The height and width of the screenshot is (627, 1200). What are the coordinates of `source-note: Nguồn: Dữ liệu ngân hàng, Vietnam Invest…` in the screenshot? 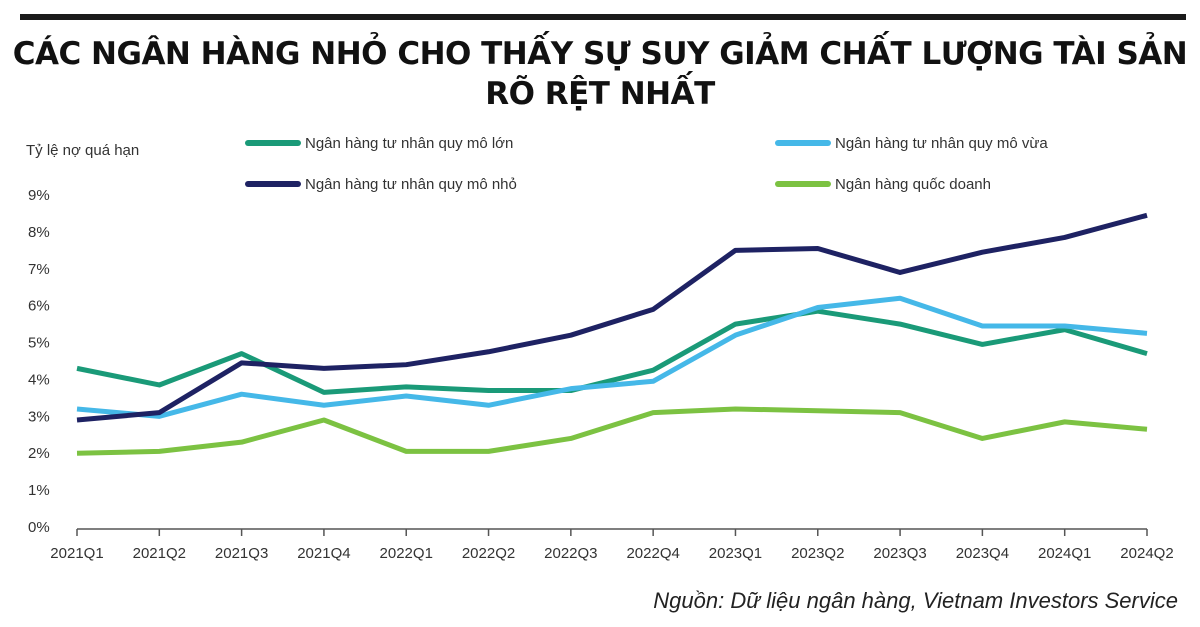 It's located at (915, 600).